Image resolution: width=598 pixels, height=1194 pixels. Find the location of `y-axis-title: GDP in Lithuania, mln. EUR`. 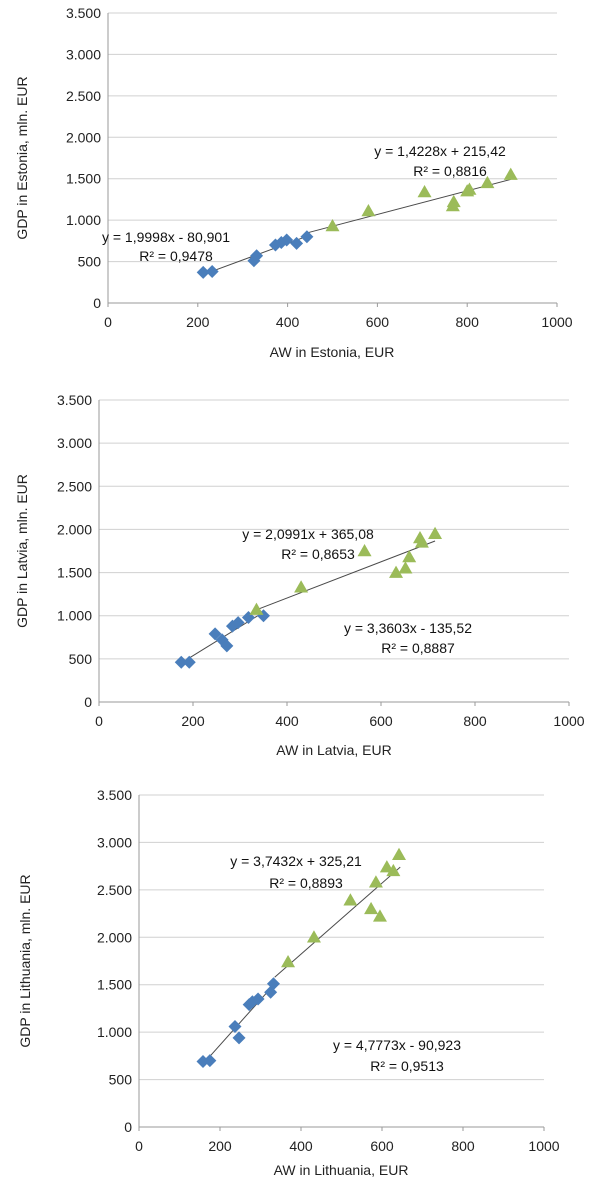

y-axis-title: GDP in Lithuania, mln. EUR is located at coordinates (25, 960).